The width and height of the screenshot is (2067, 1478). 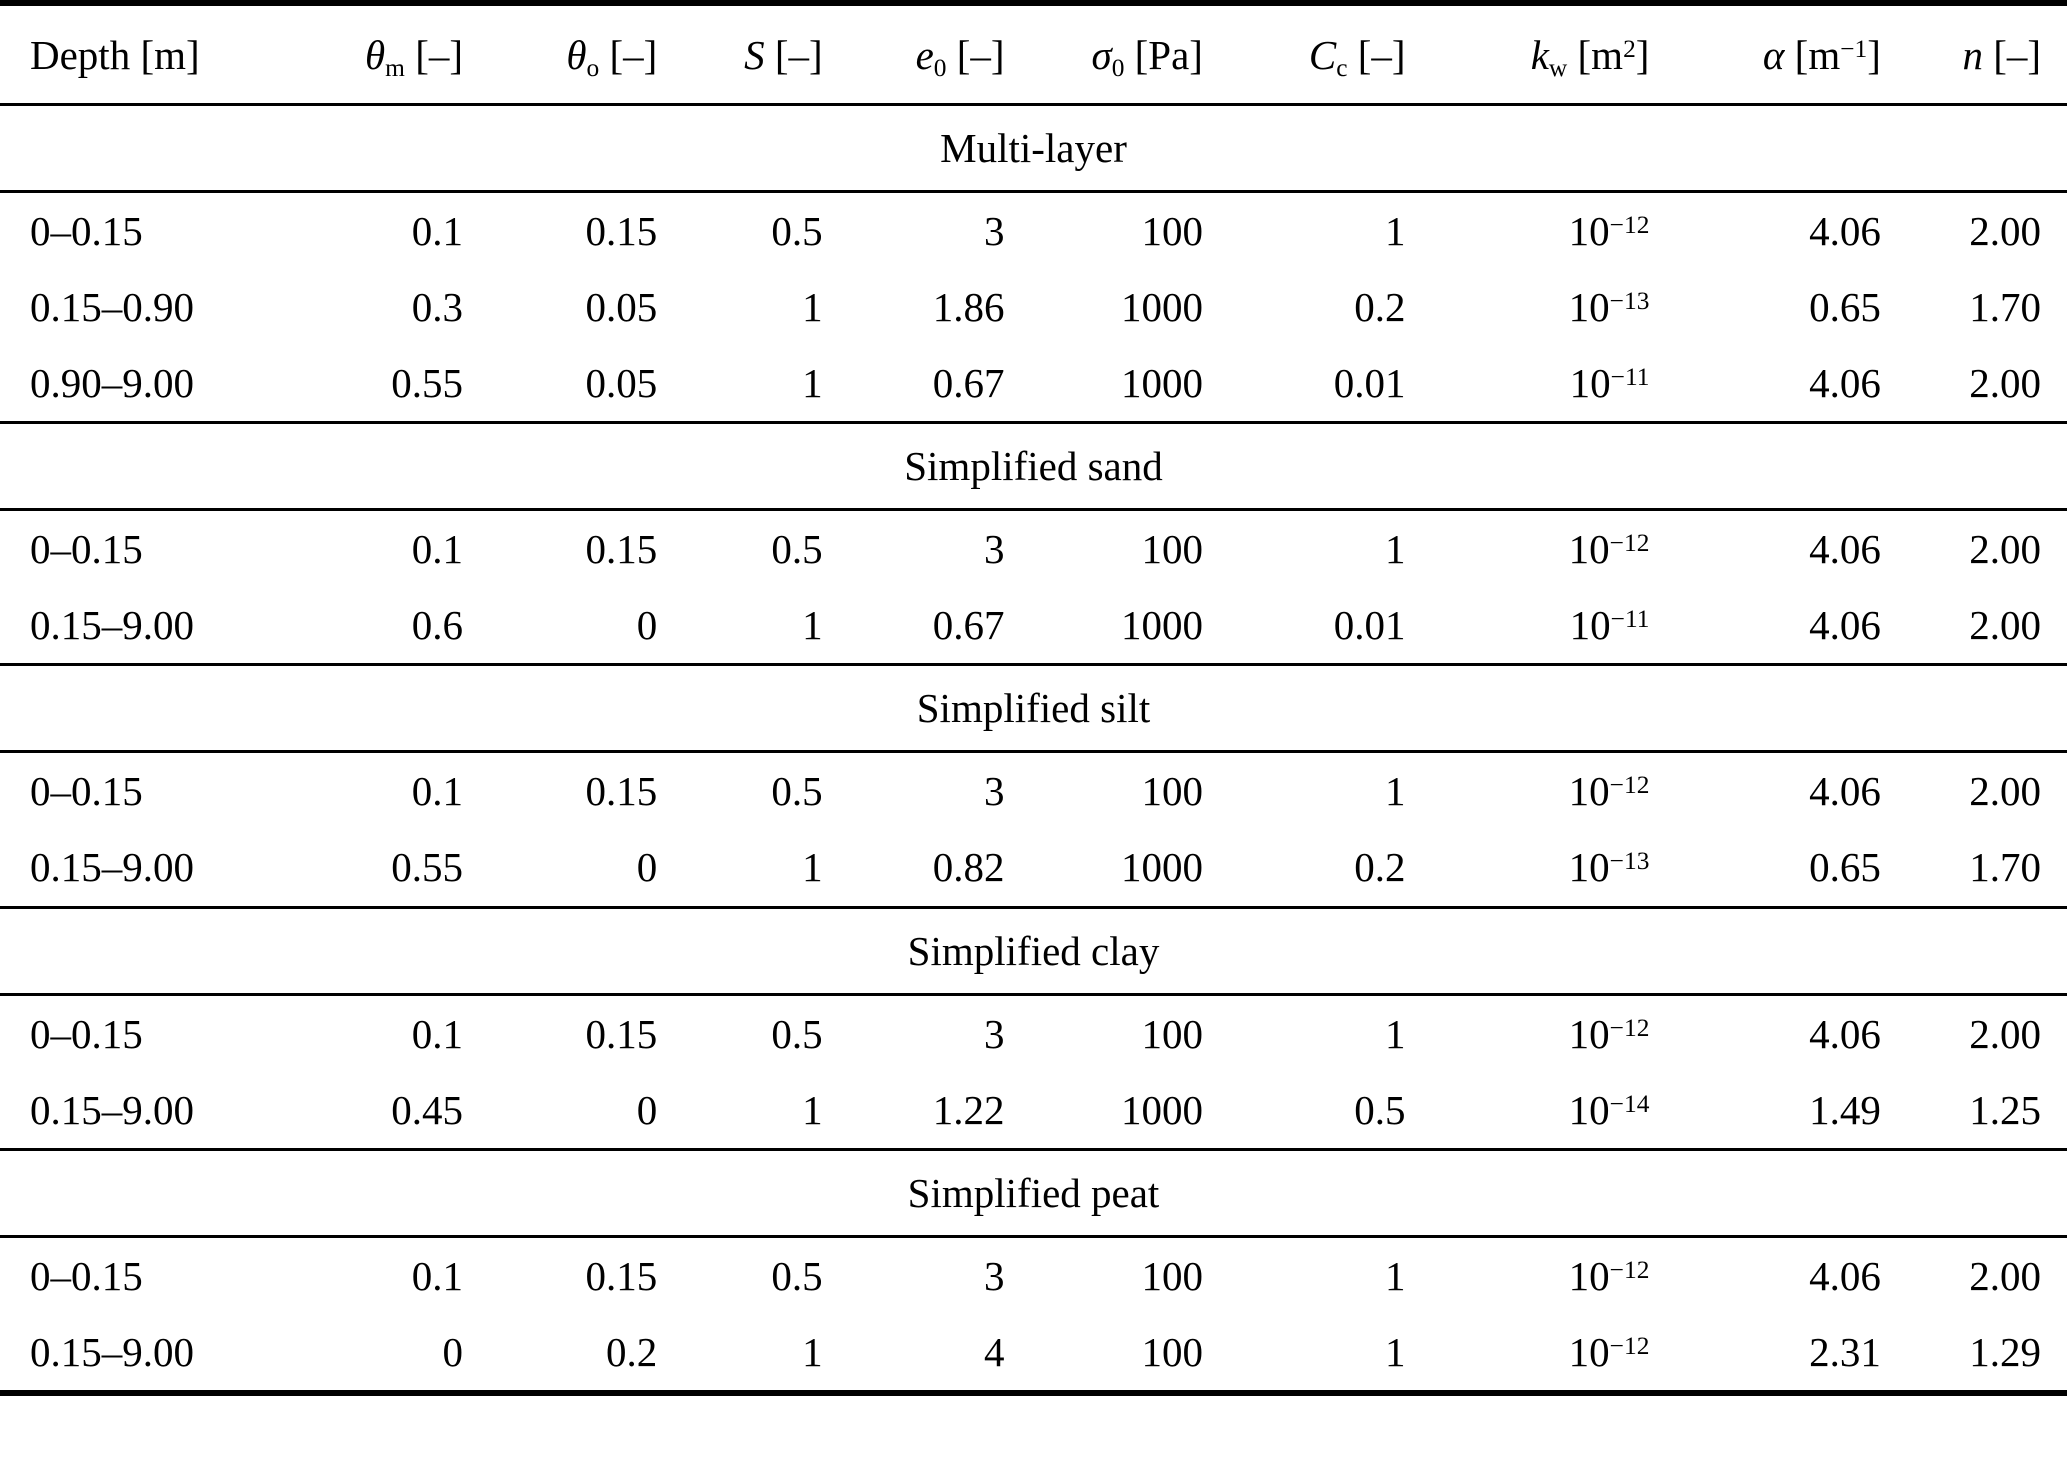 I want to click on cell-kw: 10−13, so click(x=1609, y=867).